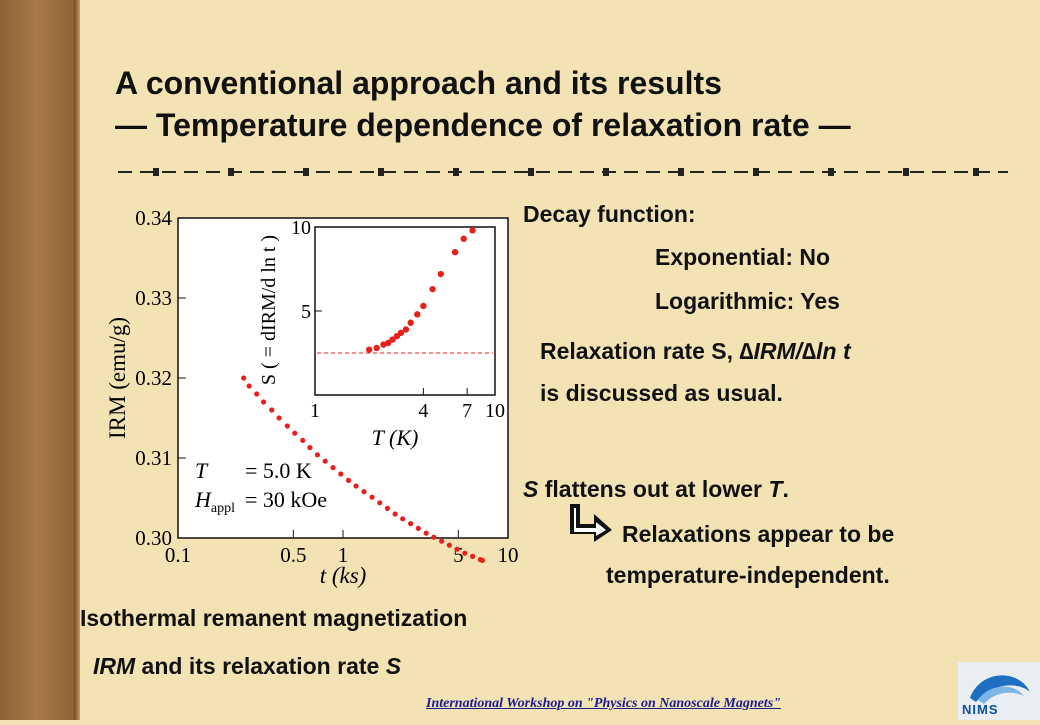 The height and width of the screenshot is (725, 1040). Describe the element at coordinates (748, 575) in the screenshot. I see `conclusion-line-2: temperature-independent.` at that location.